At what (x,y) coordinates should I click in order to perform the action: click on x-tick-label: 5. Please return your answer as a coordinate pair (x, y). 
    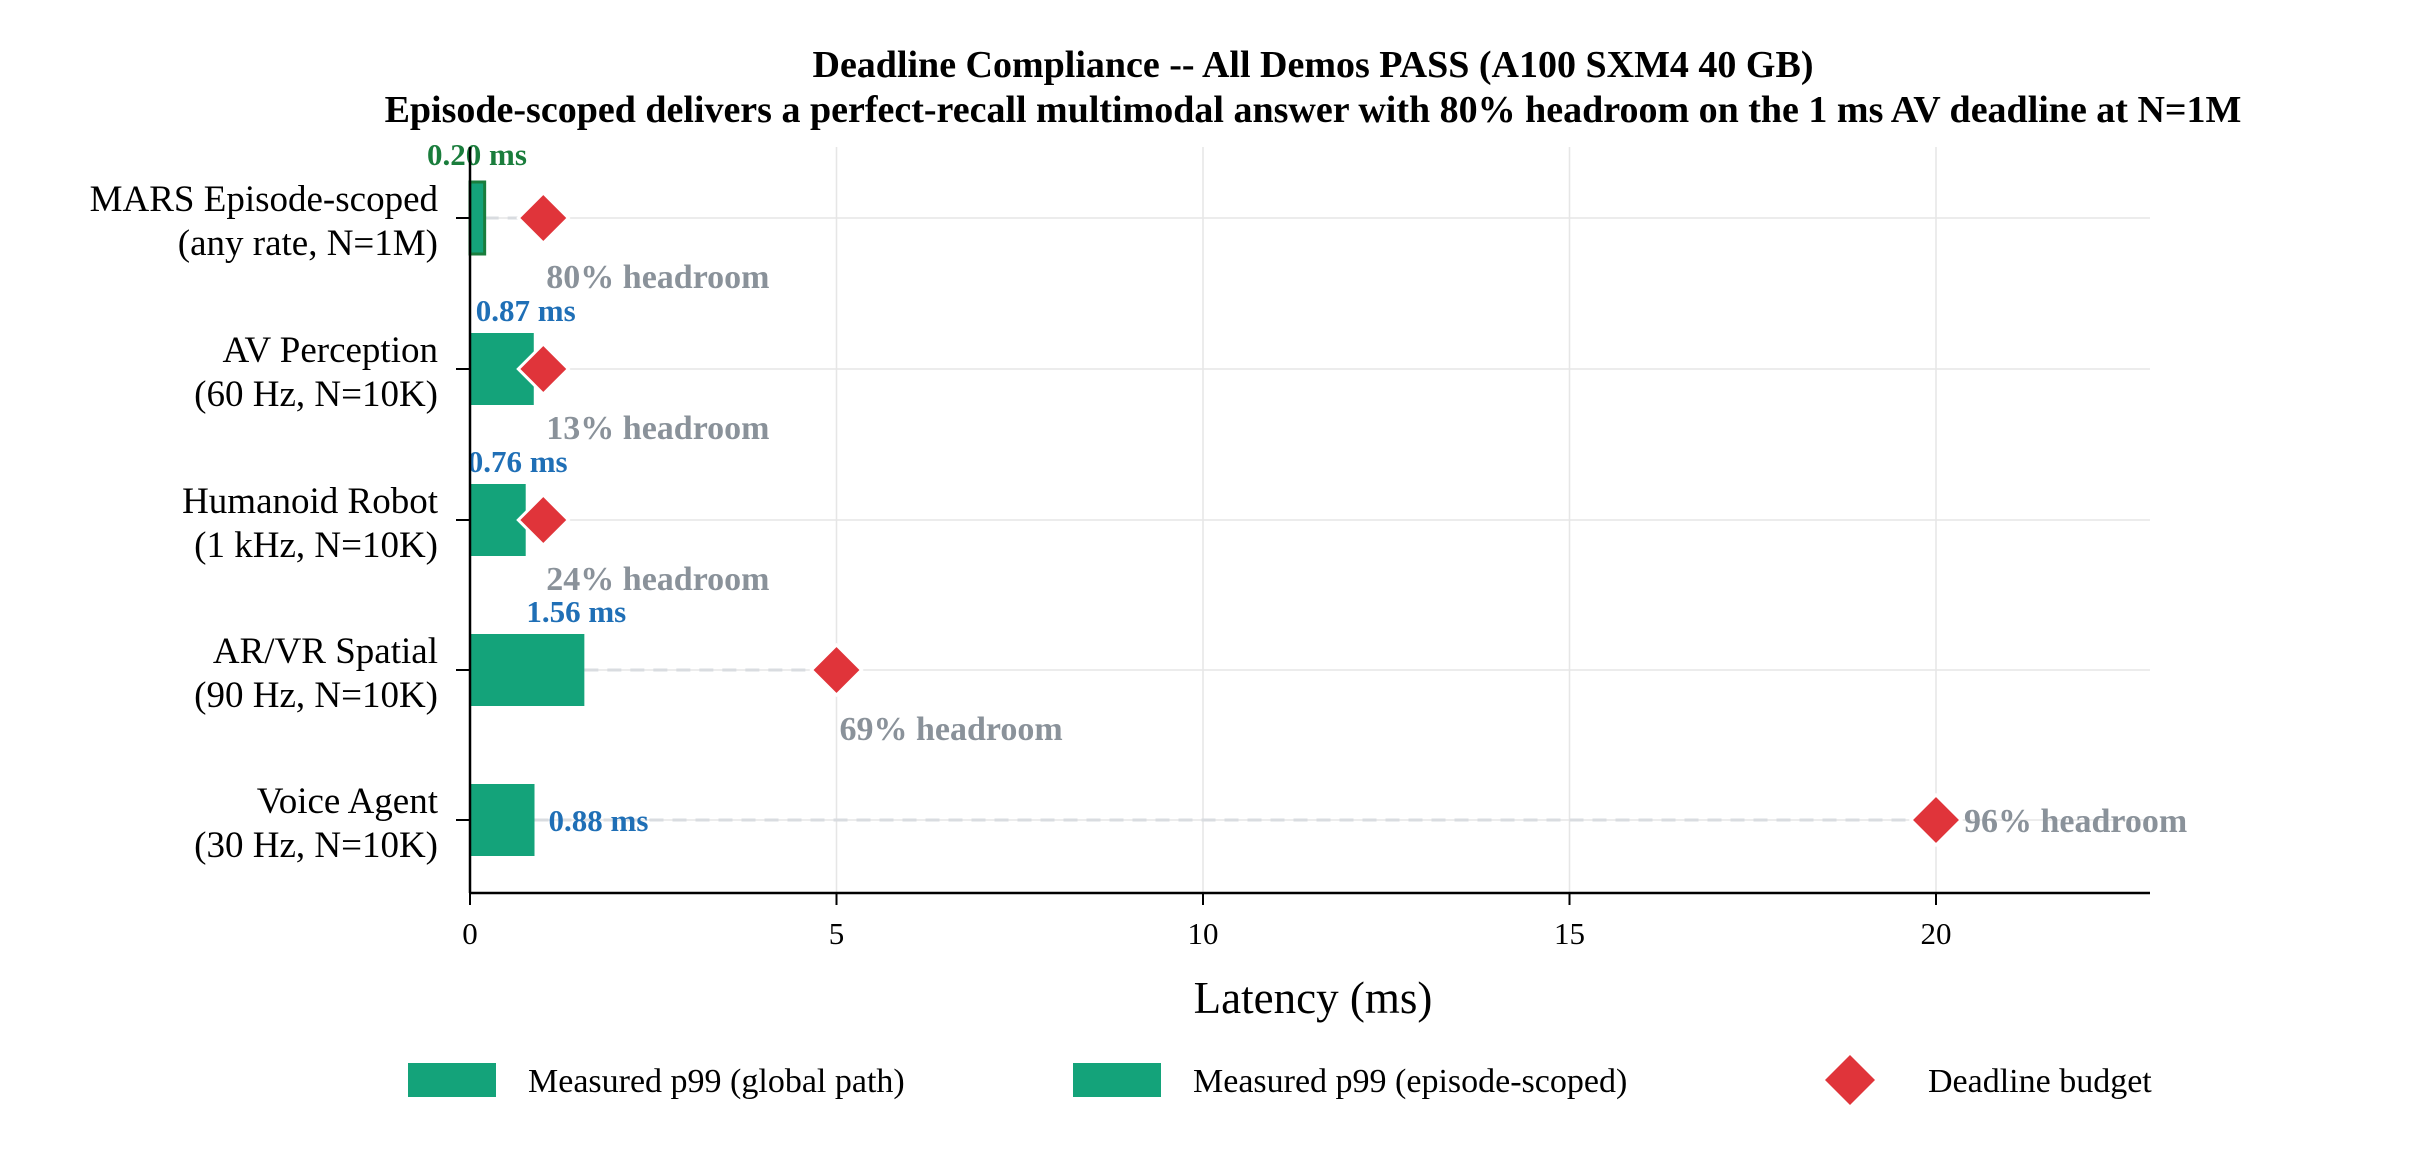
    Looking at the image, I should click on (837, 933).